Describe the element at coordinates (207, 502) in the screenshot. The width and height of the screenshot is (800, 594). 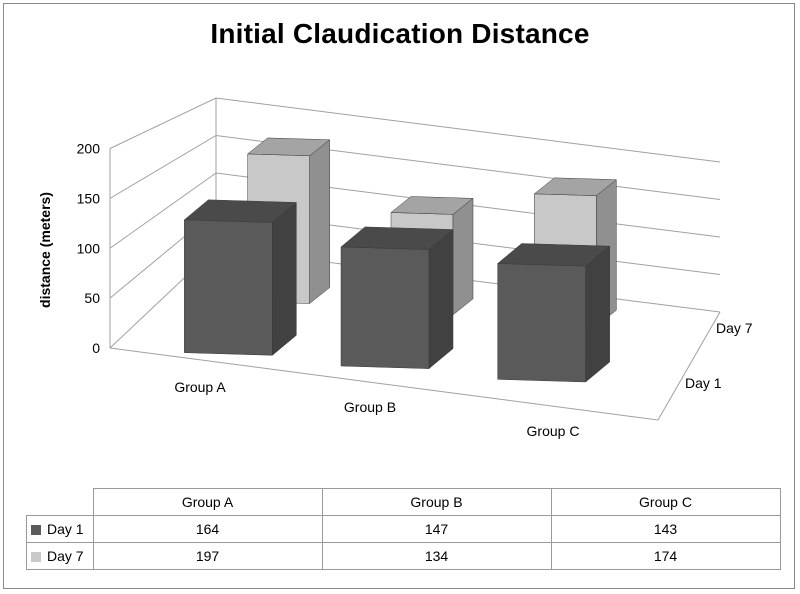
I see `table-header-cell: Group A` at that location.